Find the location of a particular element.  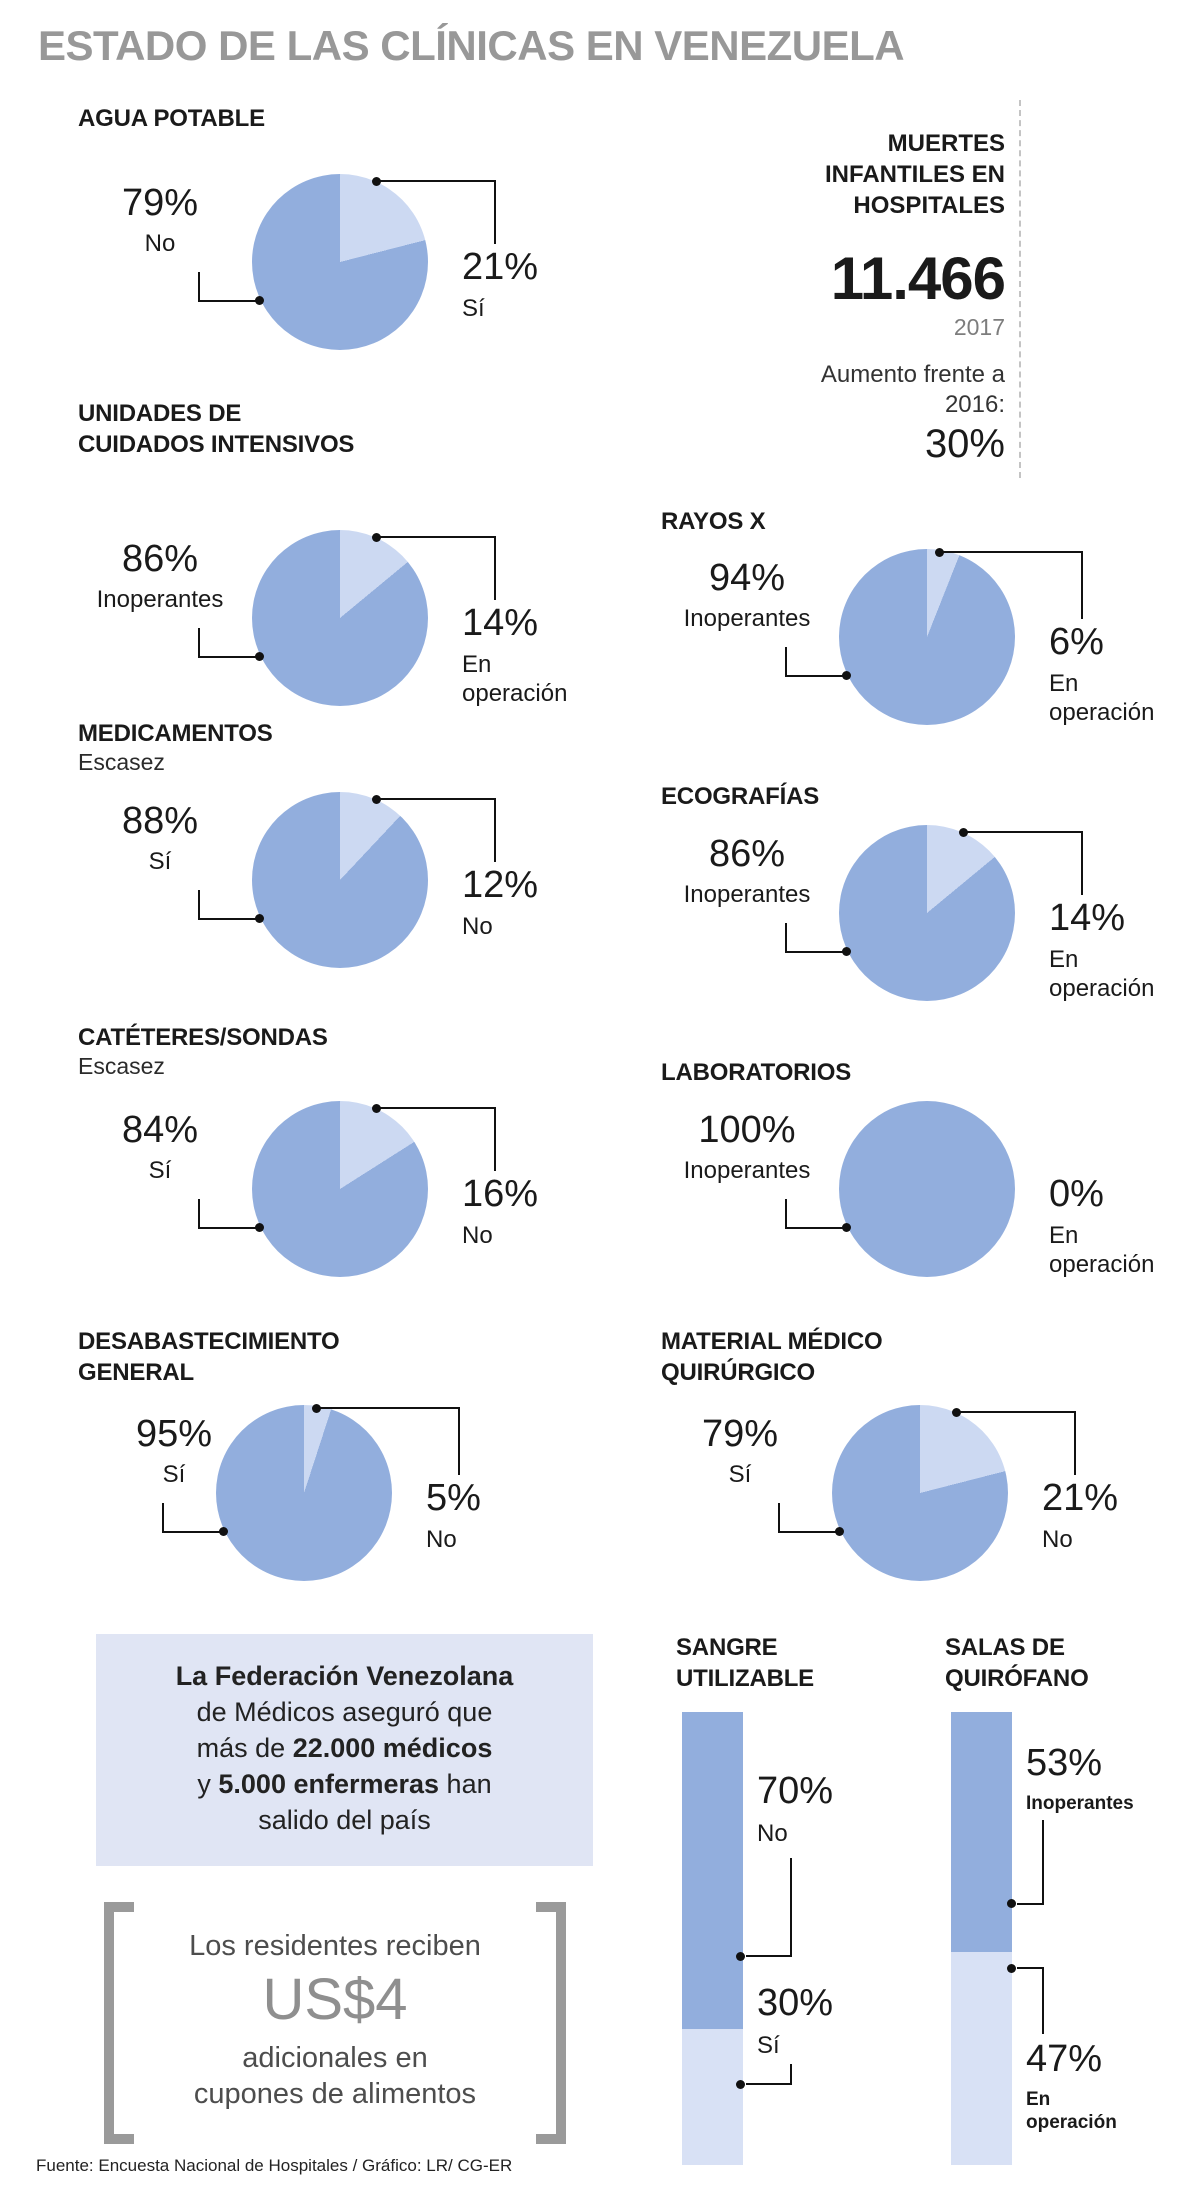

major-sublabel: No is located at coordinates (160, 243).